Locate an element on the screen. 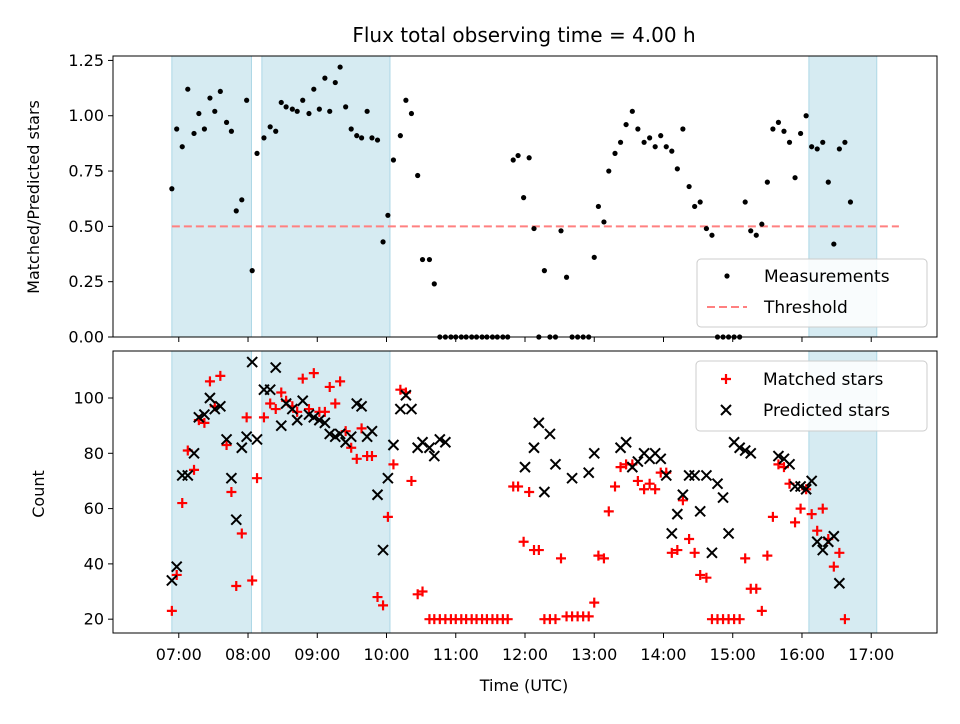 Image resolution: width=960 pixels, height=724 pixels. legend-measurements-marker is located at coordinates (727, 276).